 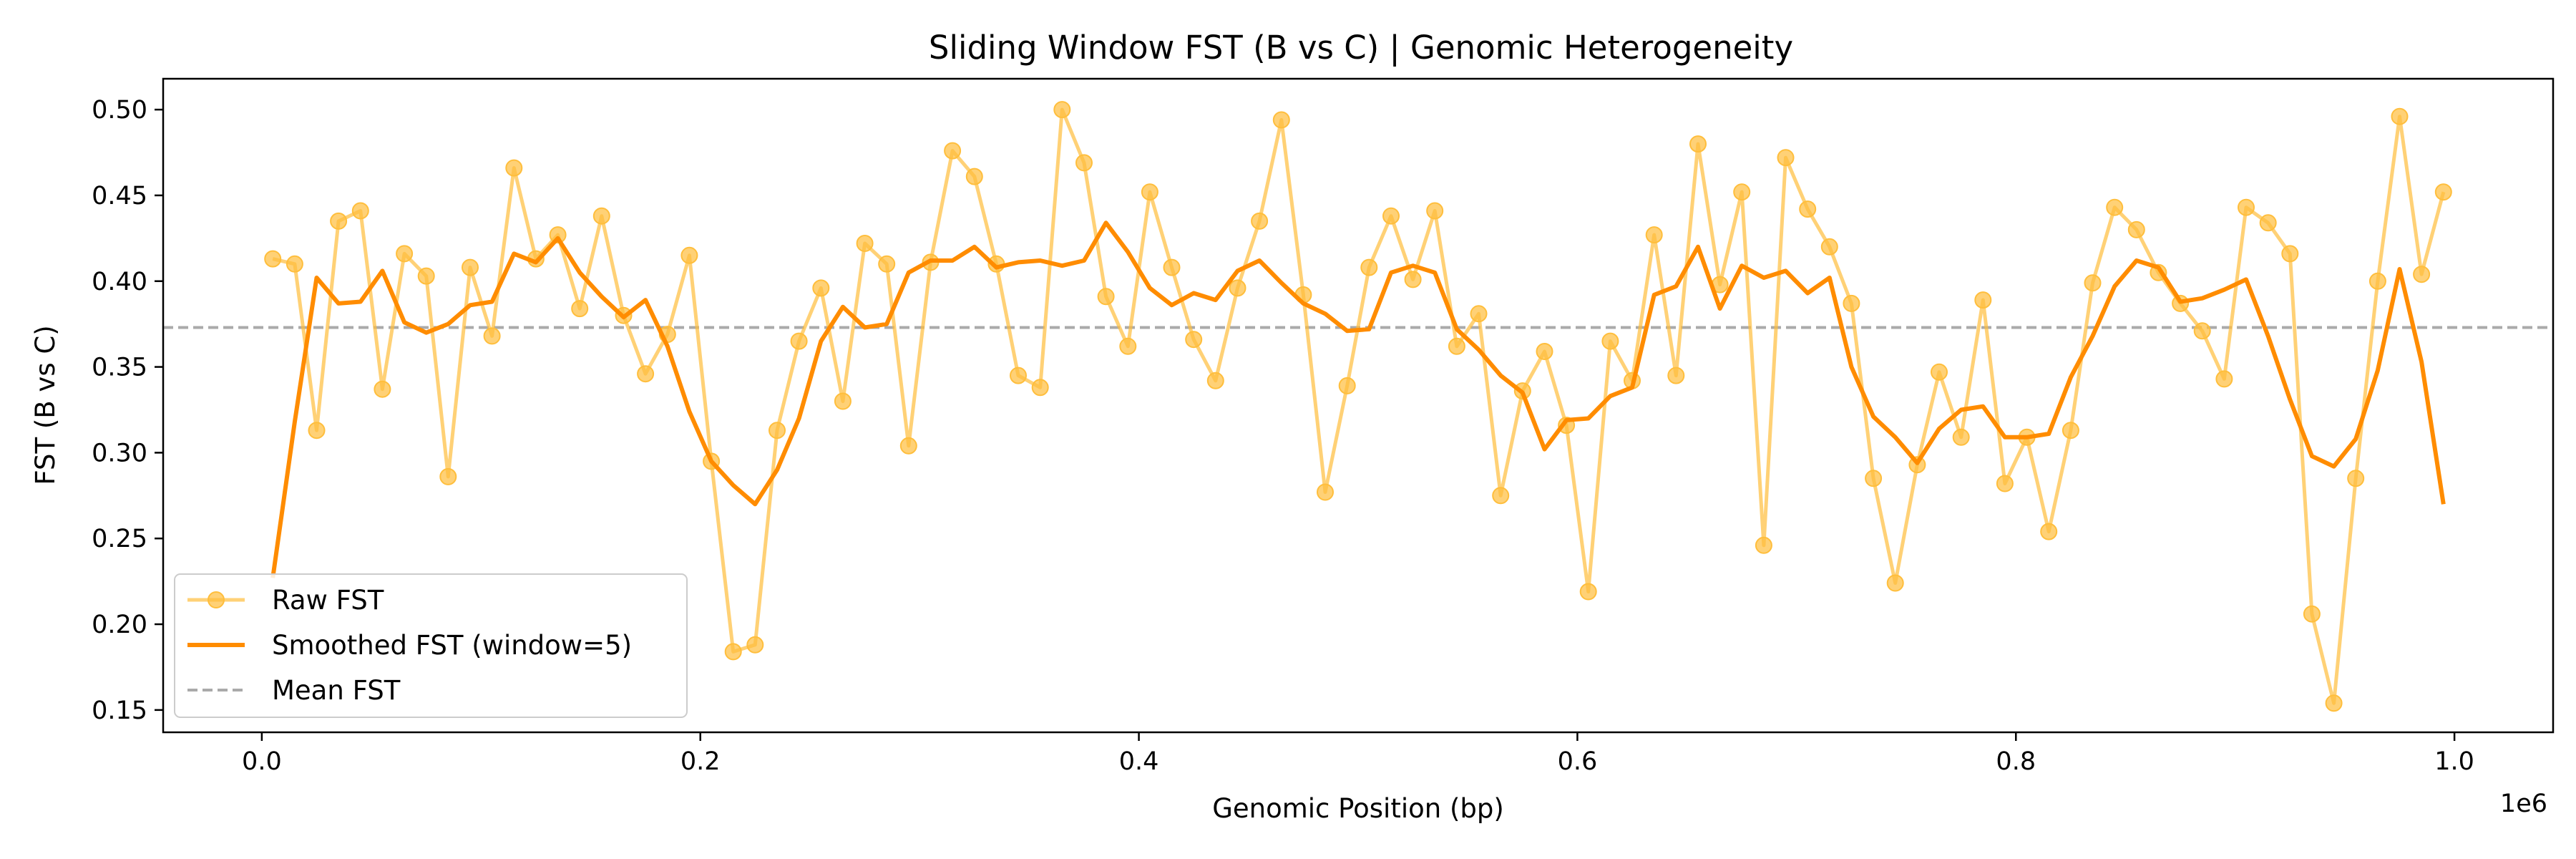 I want to click on y-tick-label: 0.40, so click(x=119, y=282).